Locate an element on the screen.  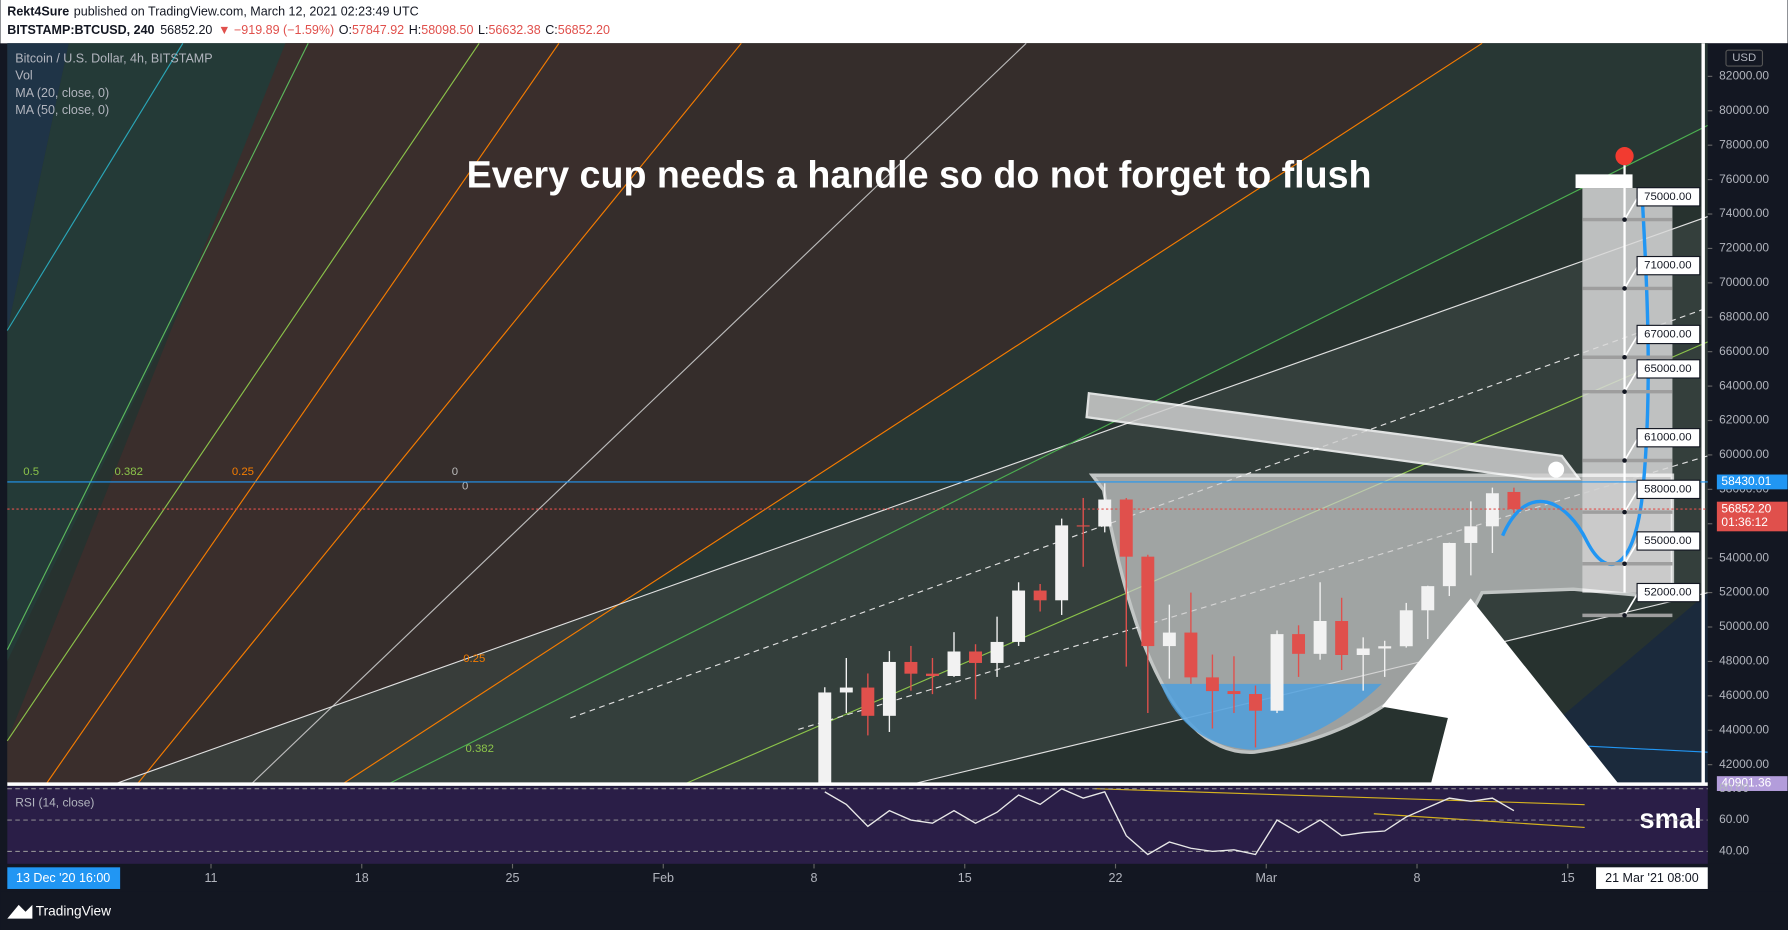
pedestal is located at coordinates (1500, 691).